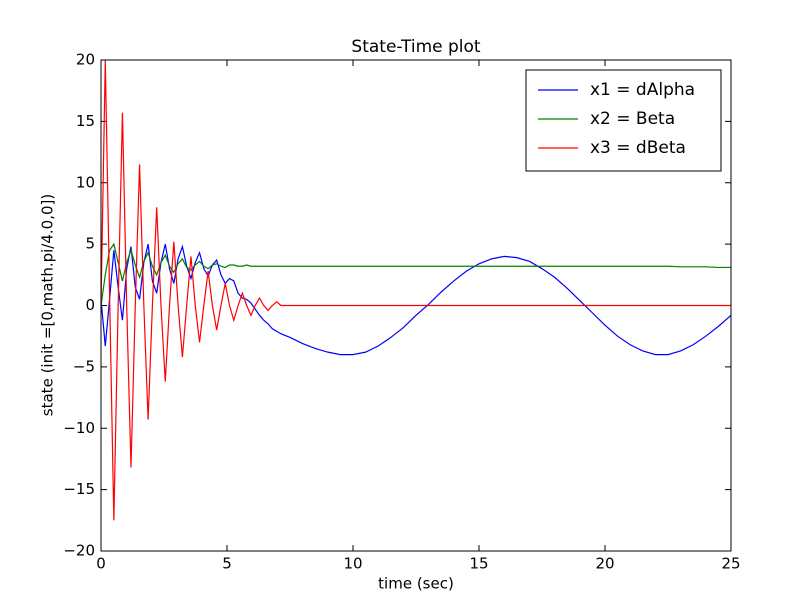 This screenshot has width=812, height=612. I want to click on x-tick-label: 5, so click(227, 564).